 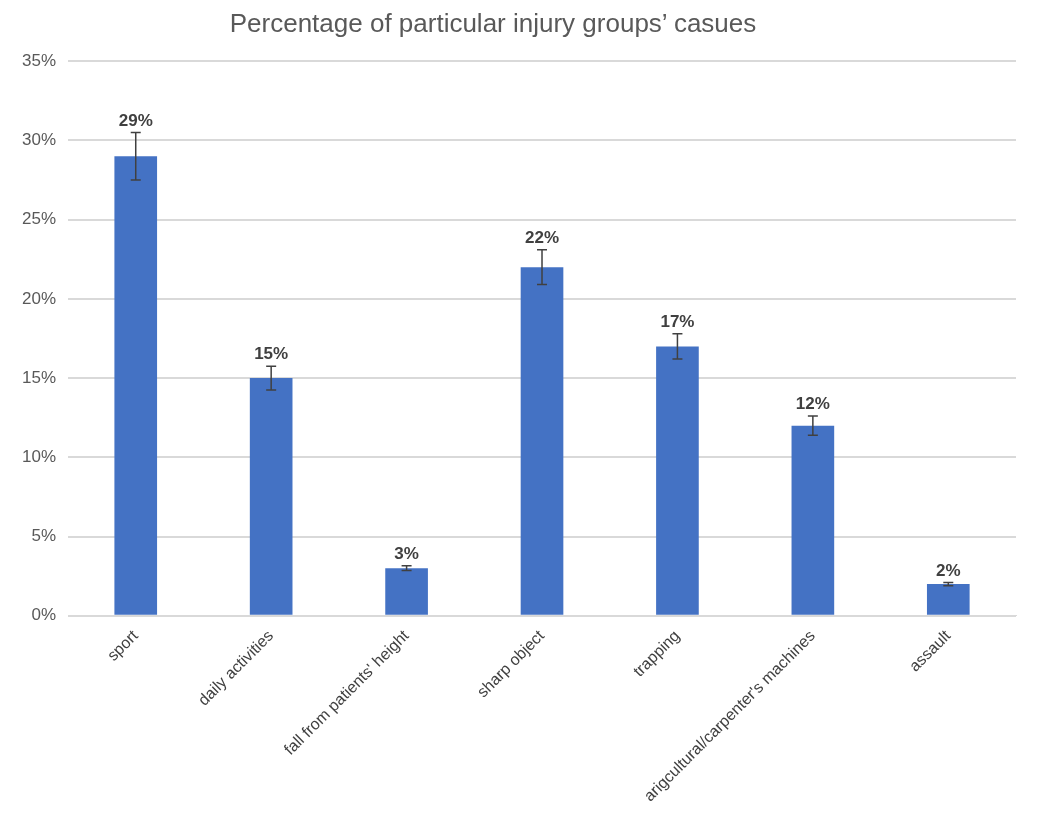 What do you see at coordinates (271, 354) in the screenshot?
I see `data-label: 15%` at bounding box center [271, 354].